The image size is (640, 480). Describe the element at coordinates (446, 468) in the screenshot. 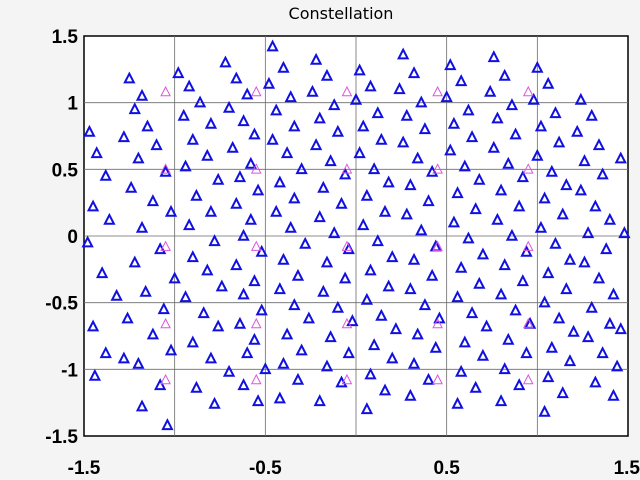

I see `x-tick-label: 0.5` at that location.